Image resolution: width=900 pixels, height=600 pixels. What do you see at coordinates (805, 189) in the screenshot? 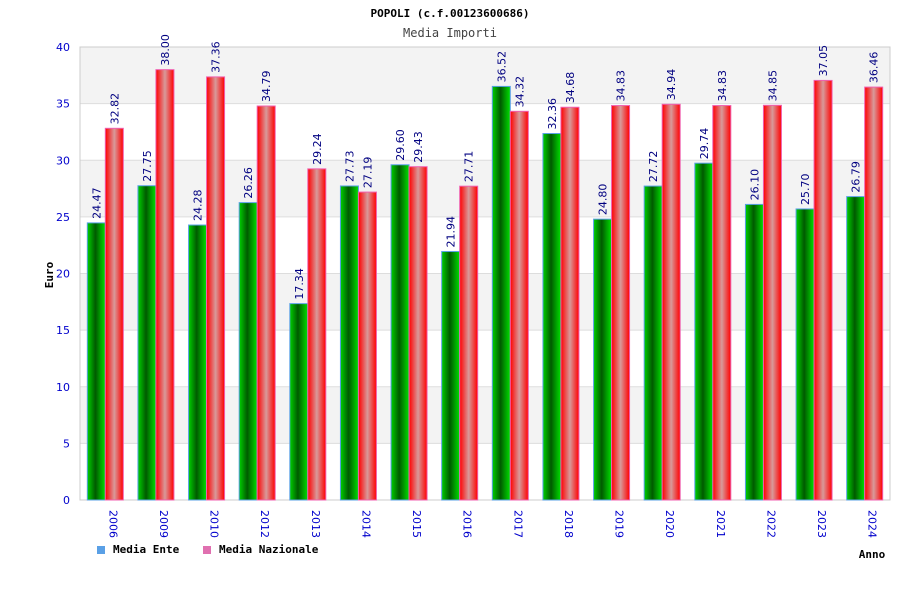
I see `data-label: 25.70` at bounding box center [805, 189].